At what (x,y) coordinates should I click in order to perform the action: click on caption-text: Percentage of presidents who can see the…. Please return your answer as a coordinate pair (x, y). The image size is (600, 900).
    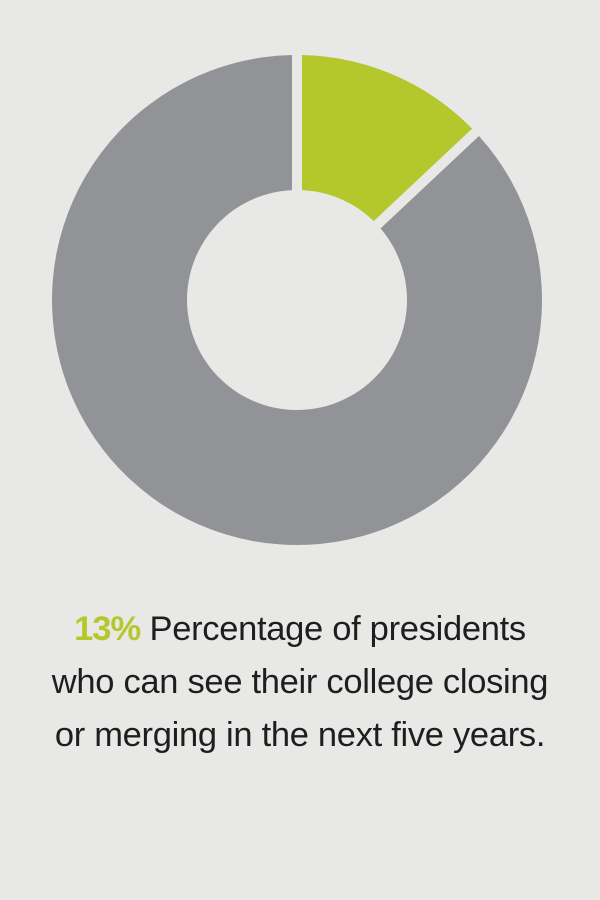
    Looking at the image, I should click on (300, 682).